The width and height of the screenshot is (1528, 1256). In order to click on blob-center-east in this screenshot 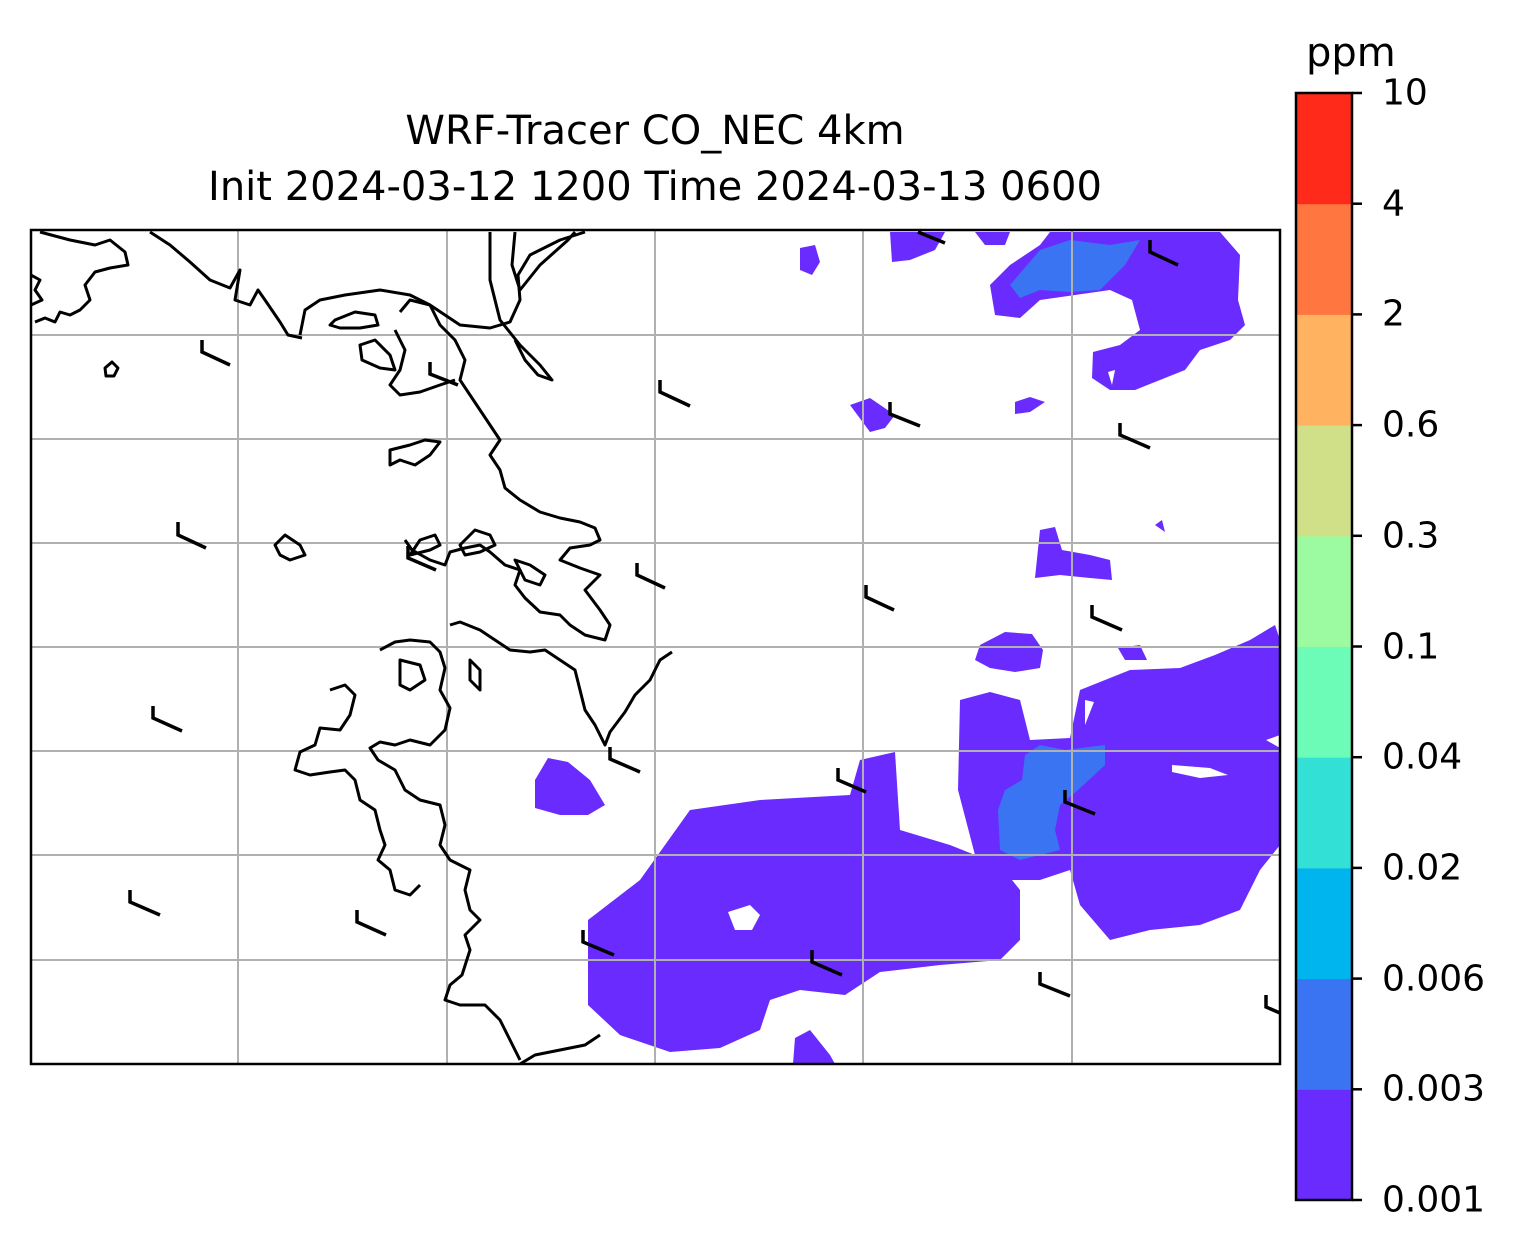, I will do `click(1073, 553)`.